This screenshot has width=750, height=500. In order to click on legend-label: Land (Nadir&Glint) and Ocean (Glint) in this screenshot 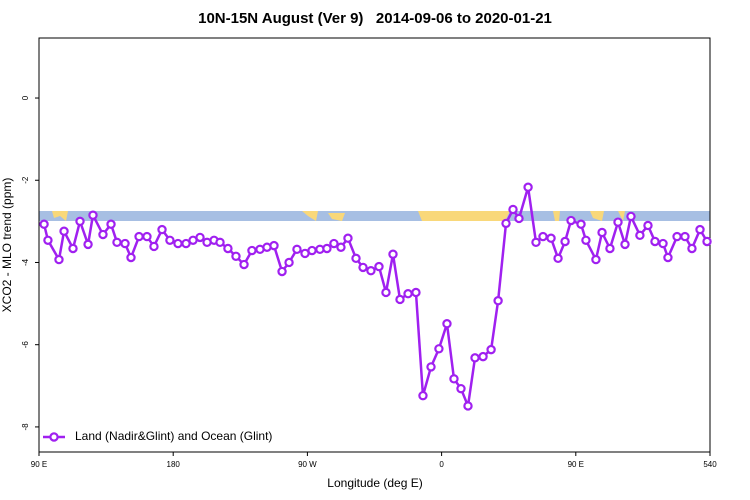, I will do `click(173, 436)`.